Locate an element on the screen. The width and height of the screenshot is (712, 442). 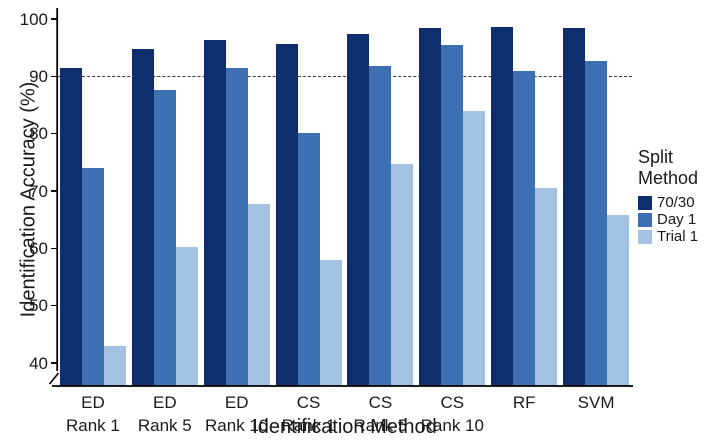
y-tick-label-70: 70 is located at coordinates (38, 191).